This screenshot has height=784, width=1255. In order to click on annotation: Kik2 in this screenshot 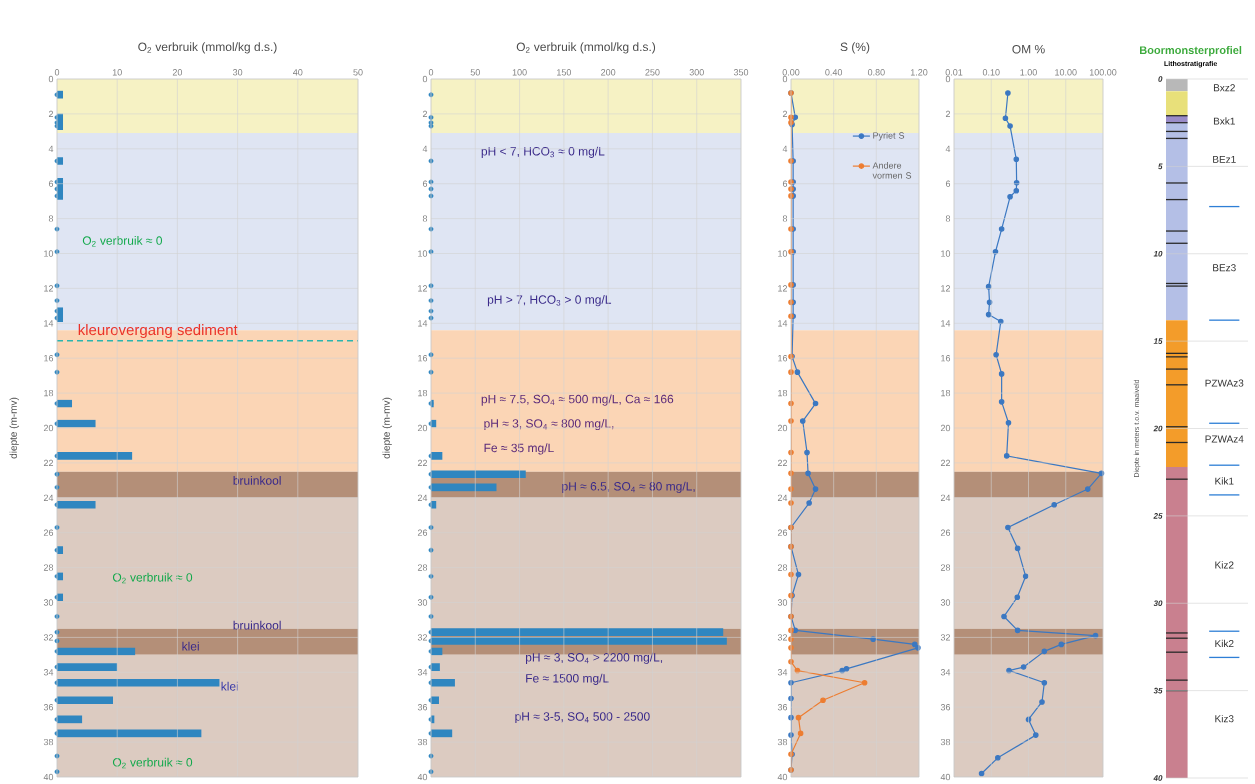, I will do `click(1224, 643)`.